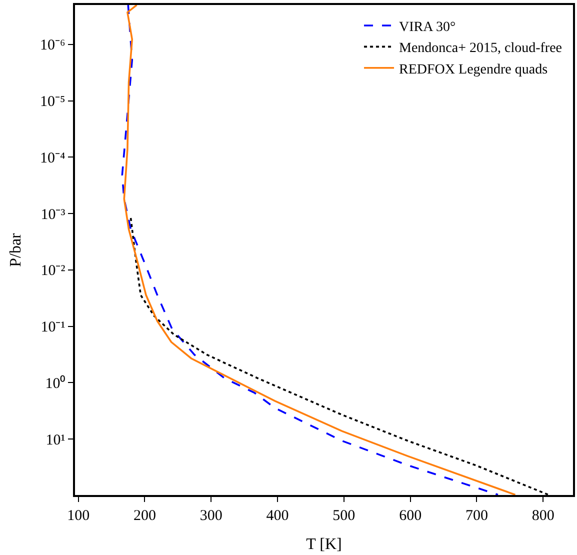  Describe the element at coordinates (15, 249) in the screenshot. I see `y-axis-title: P/bar` at that location.